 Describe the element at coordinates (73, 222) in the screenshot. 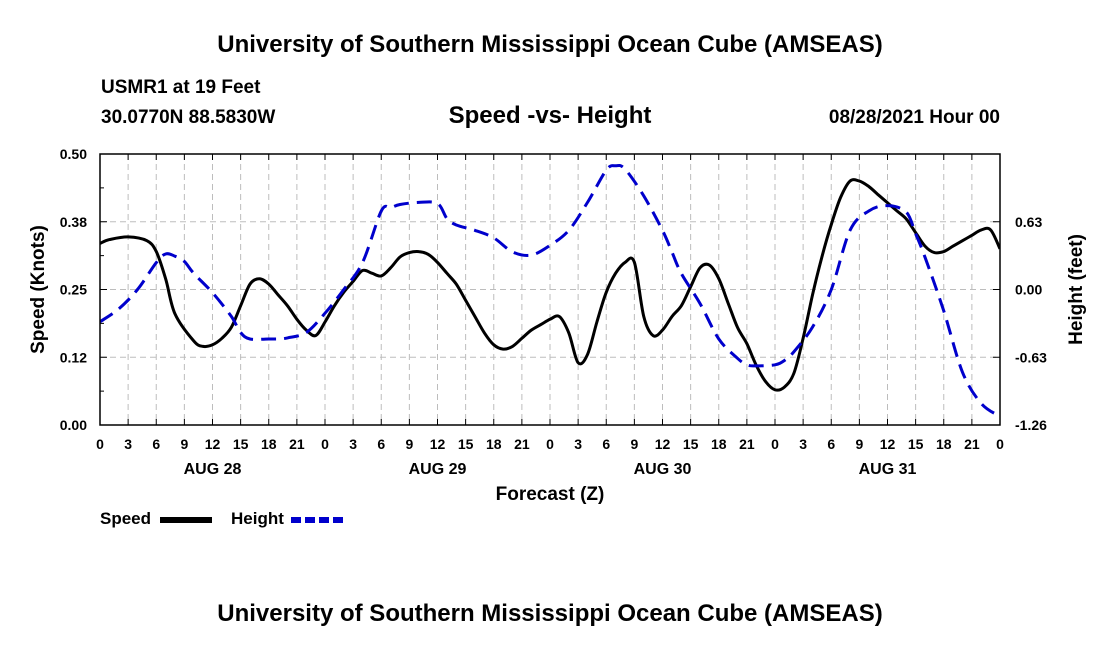

I see `y-left-tick-label: 0.38` at that location.